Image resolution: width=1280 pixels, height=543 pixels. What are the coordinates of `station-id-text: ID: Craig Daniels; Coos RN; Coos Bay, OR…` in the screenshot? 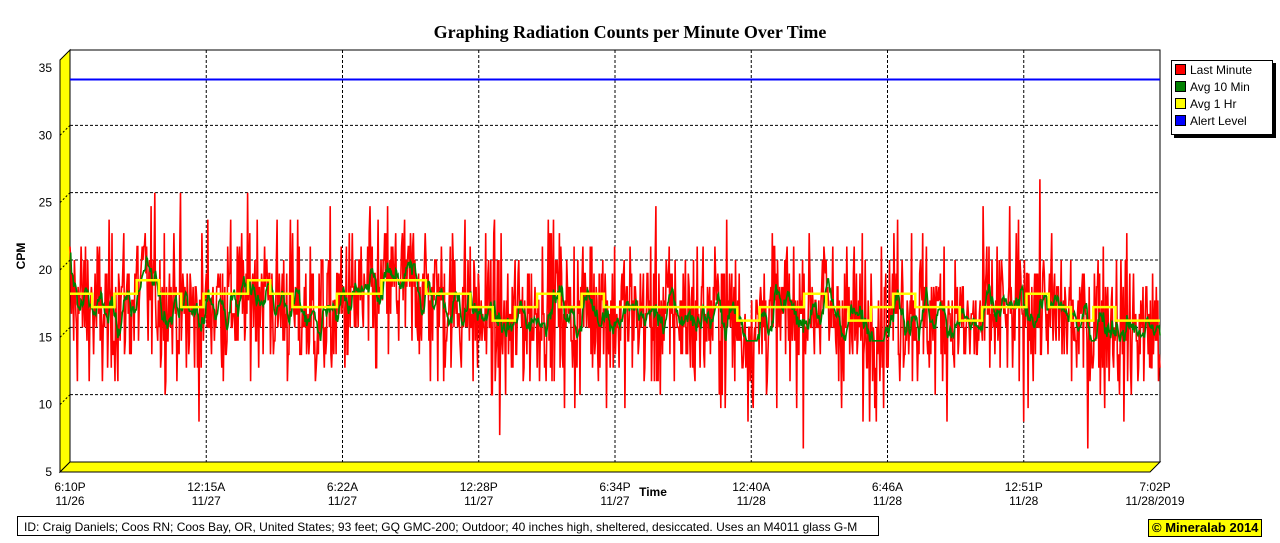 It's located at (448, 526).